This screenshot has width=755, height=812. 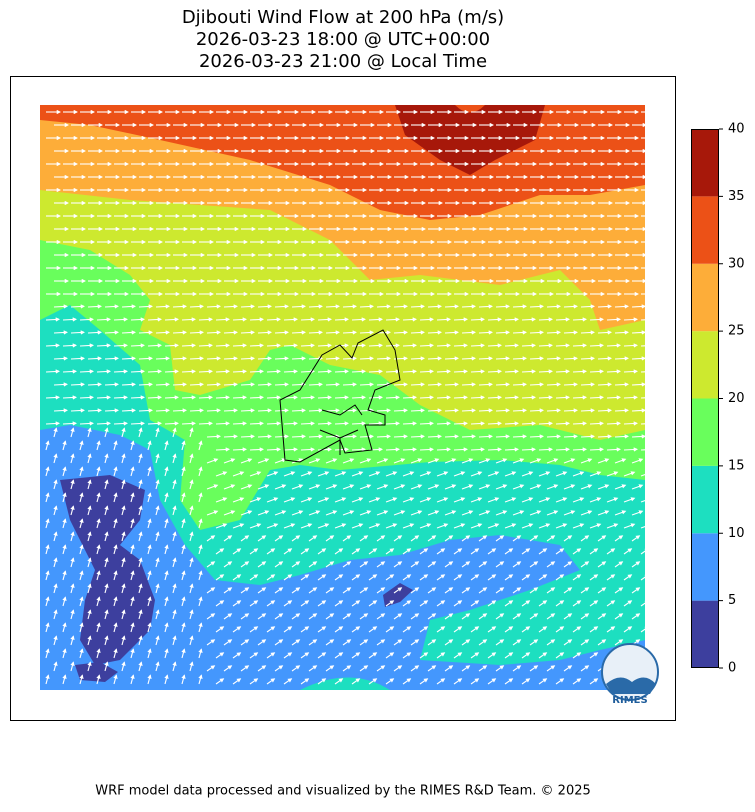 What do you see at coordinates (631, 685) in the screenshot?
I see `logo-wave` at bounding box center [631, 685].